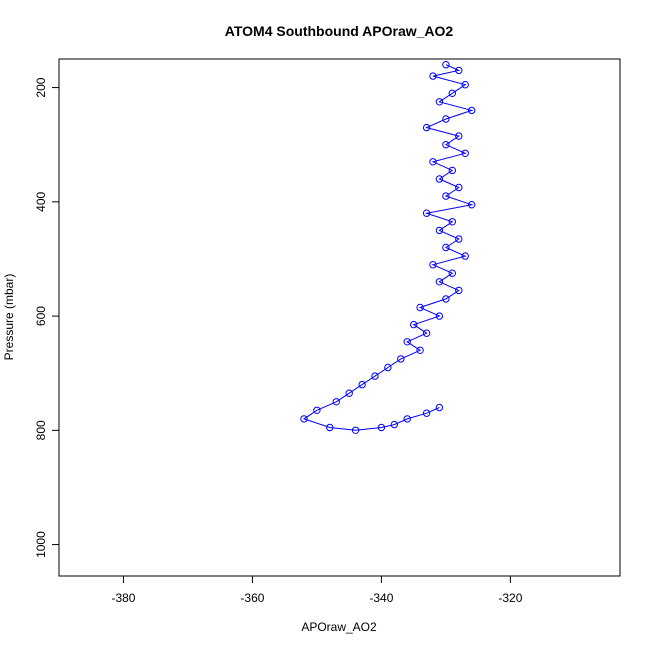 The width and height of the screenshot is (650, 650). I want to click on x-tick-label: -340, so click(381, 598).